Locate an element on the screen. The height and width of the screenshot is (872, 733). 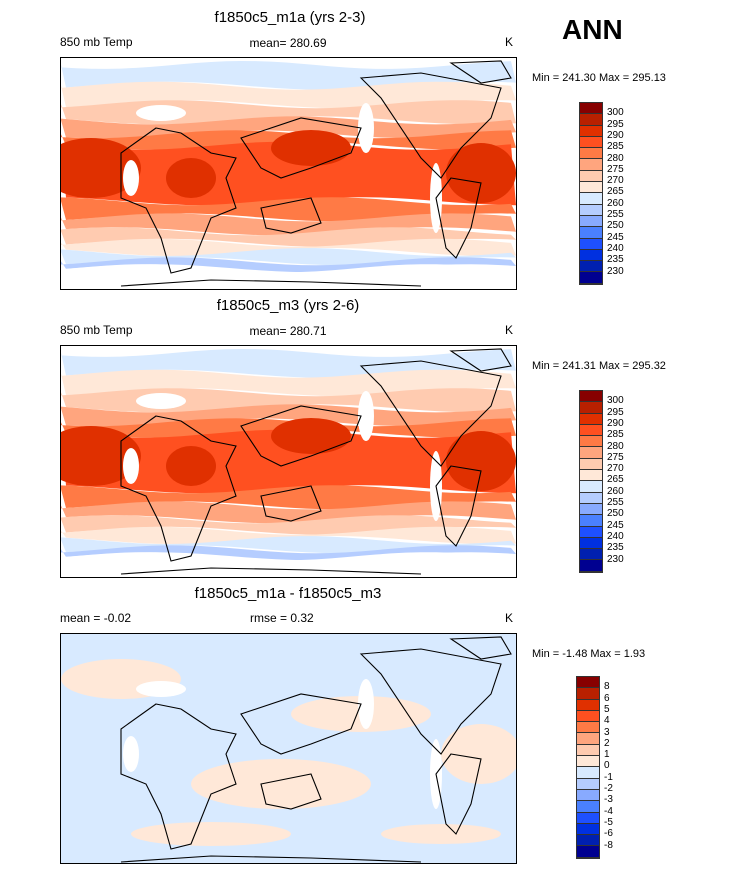
panel-1-title: f1850c5_m1a (yrs 2-3) is located at coordinates (290, 17).